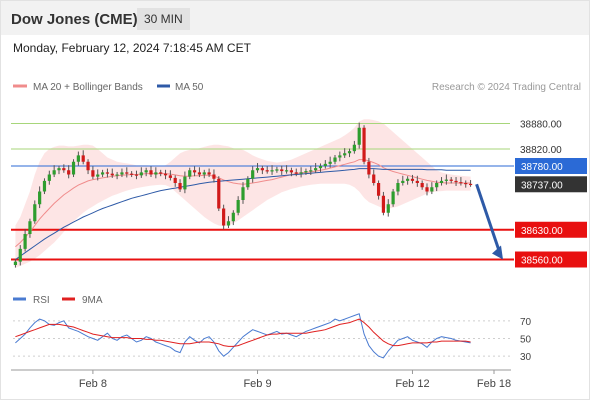 Image resolution: width=590 pixels, height=400 pixels. What do you see at coordinates (92, 300) in the screenshot?
I see `ma9-legend-label: 9MA` at bounding box center [92, 300].